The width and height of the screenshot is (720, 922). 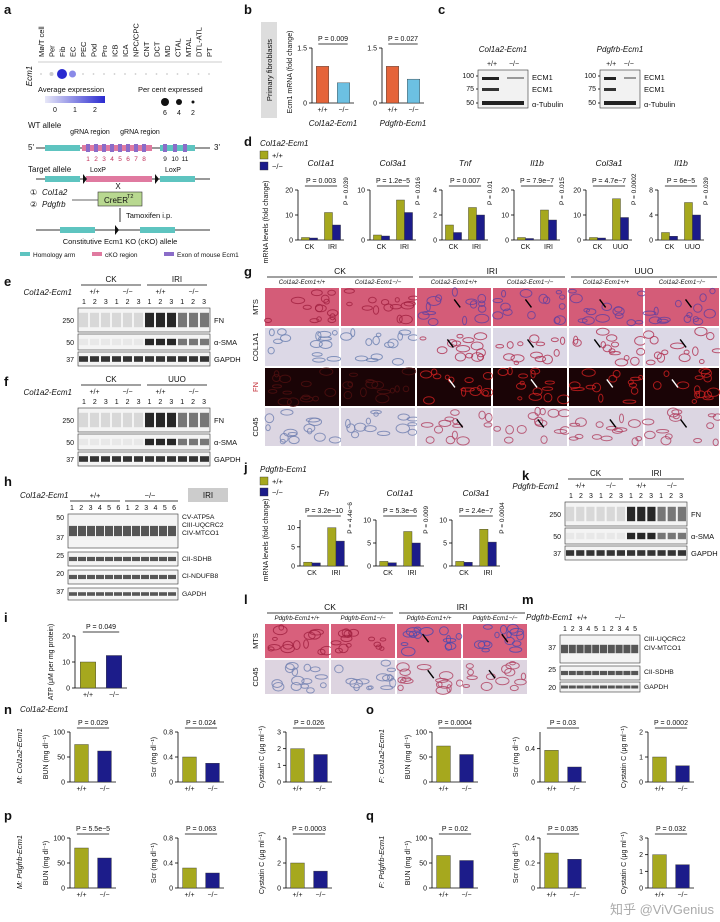 What do you see at coordinates (165, 159) in the screenshot?
I see `exon-number: 9` at bounding box center [165, 159].